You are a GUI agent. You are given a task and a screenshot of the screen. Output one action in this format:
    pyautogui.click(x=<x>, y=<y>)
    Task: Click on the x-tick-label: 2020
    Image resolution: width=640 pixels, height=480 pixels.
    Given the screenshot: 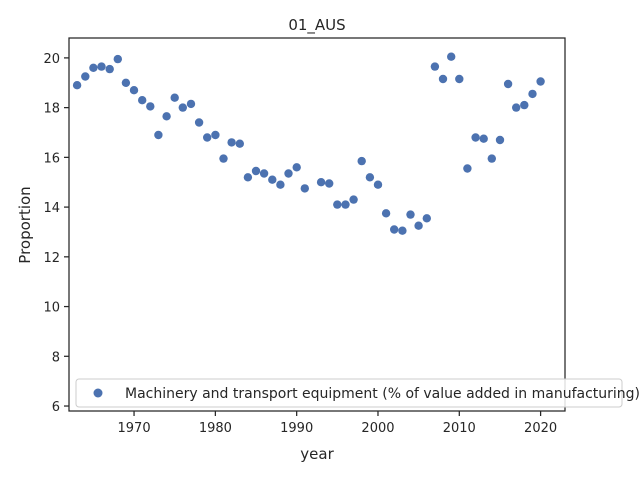 What is the action you would take?
    pyautogui.click(x=540, y=428)
    